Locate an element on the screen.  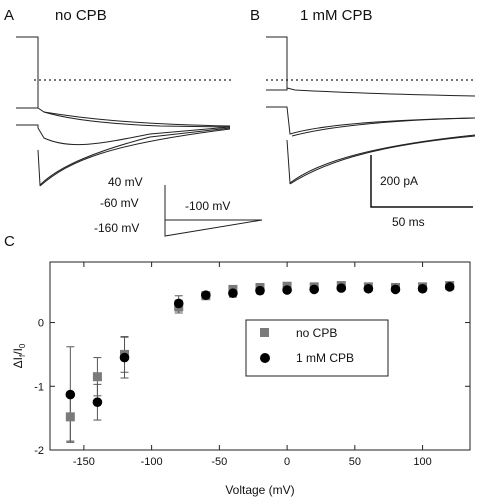
y-axis-label-sub1: f is located at coordinates (22, 355).